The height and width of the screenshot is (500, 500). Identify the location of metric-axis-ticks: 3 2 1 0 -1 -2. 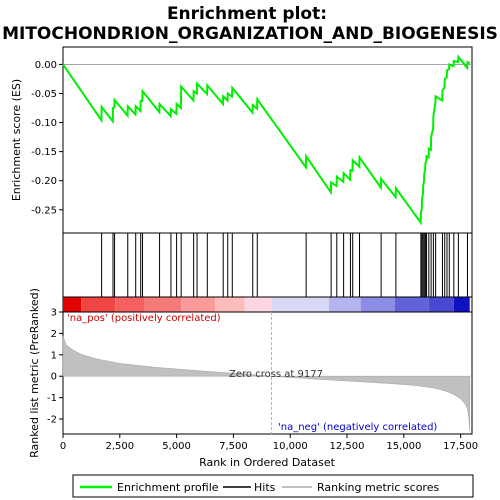
(55, 367).